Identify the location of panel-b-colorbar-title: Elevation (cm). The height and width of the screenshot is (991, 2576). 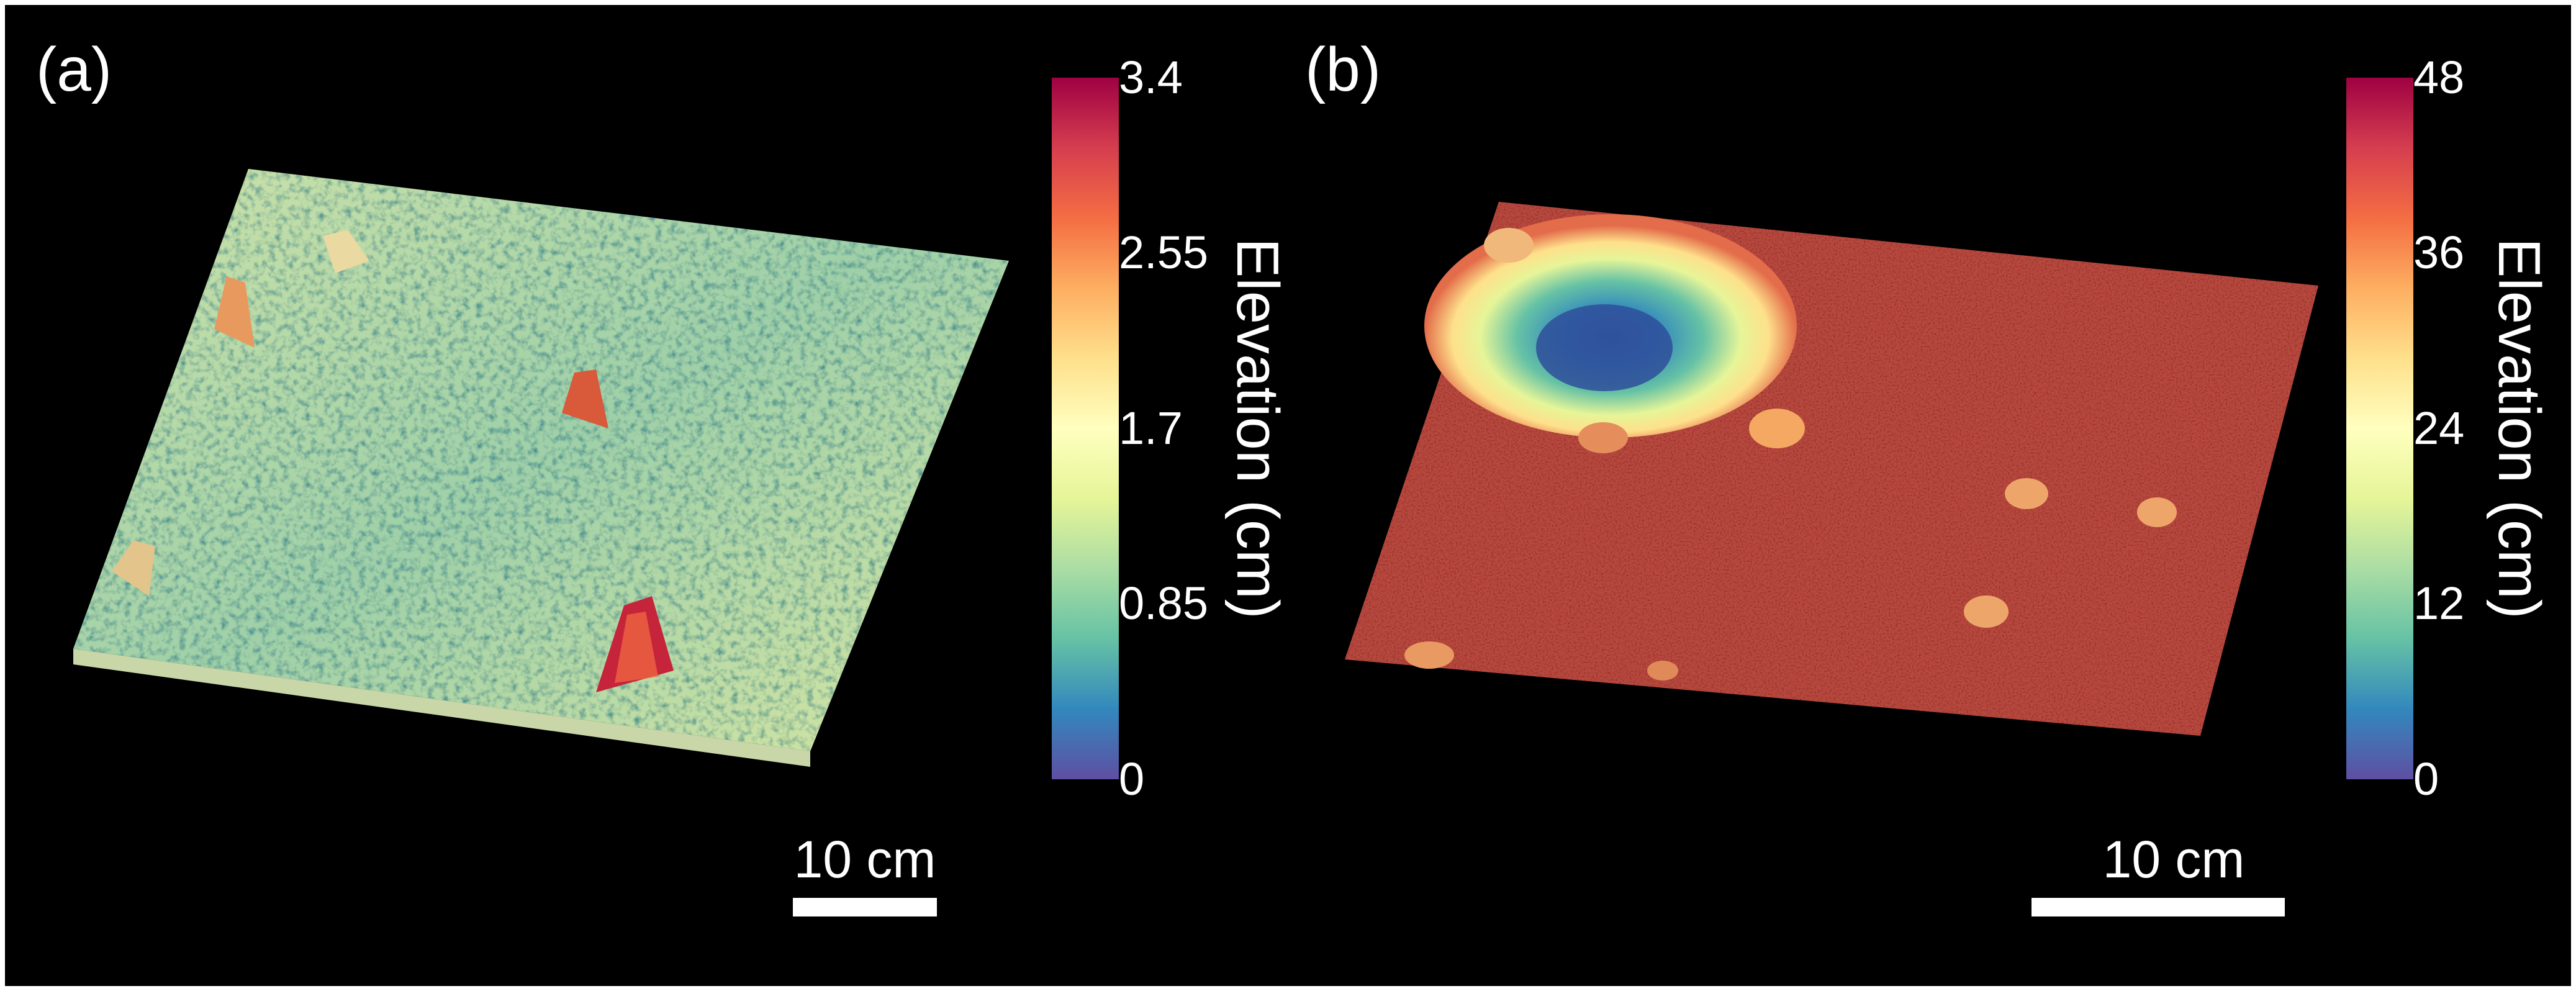
(2519, 428).